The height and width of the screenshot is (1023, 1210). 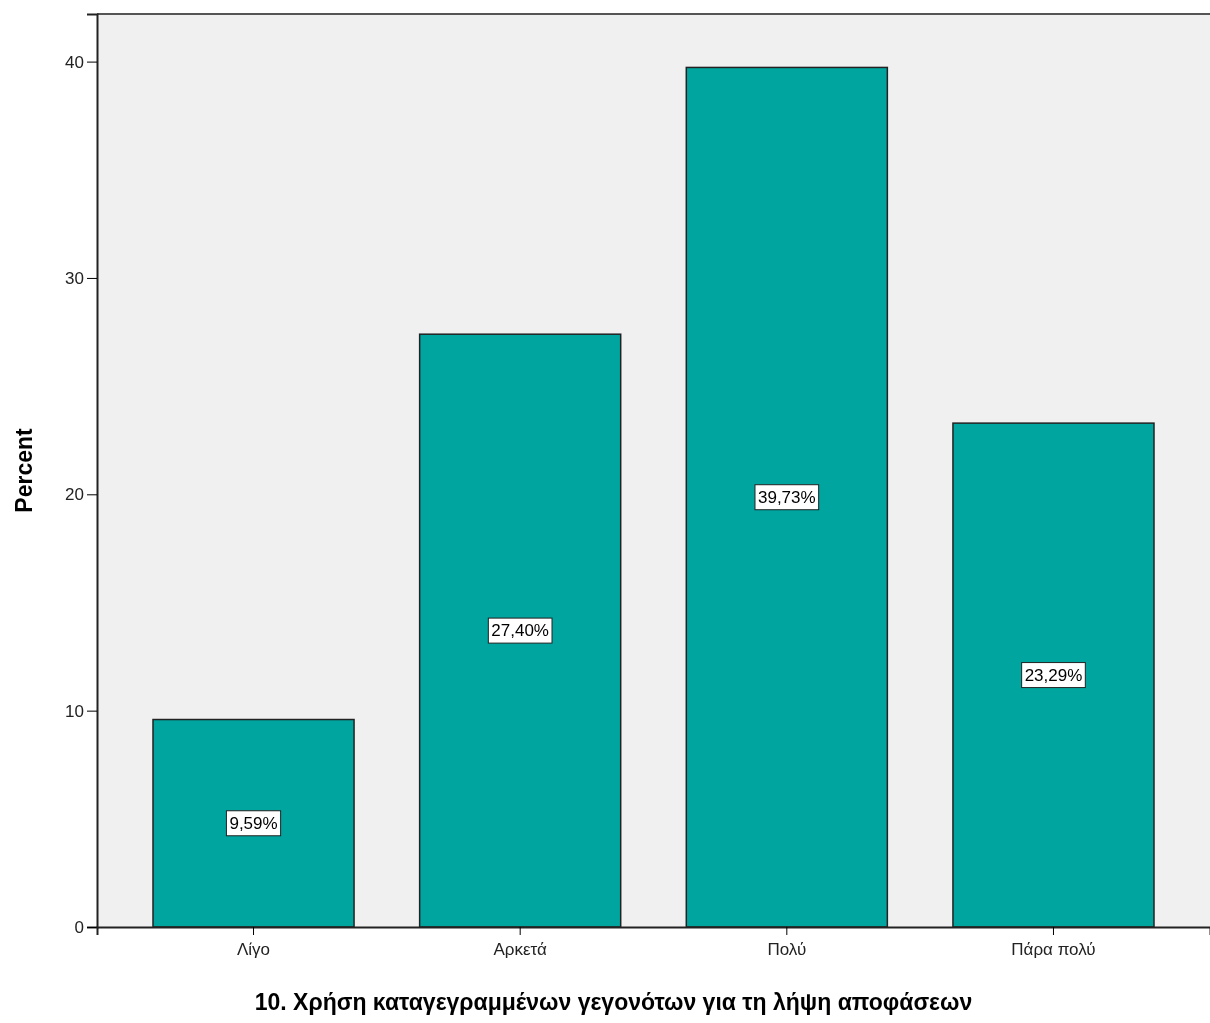 What do you see at coordinates (74, 495) in the screenshot?
I see `y-tick-label: 20` at bounding box center [74, 495].